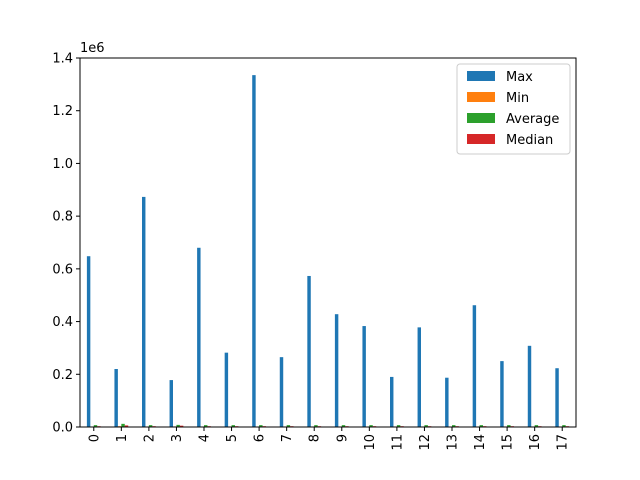  I want to click on x-axis: 0 1 2 3 4 5 6 7 8 9 10 11 12 13 14 15 16 17, so click(329, 439).